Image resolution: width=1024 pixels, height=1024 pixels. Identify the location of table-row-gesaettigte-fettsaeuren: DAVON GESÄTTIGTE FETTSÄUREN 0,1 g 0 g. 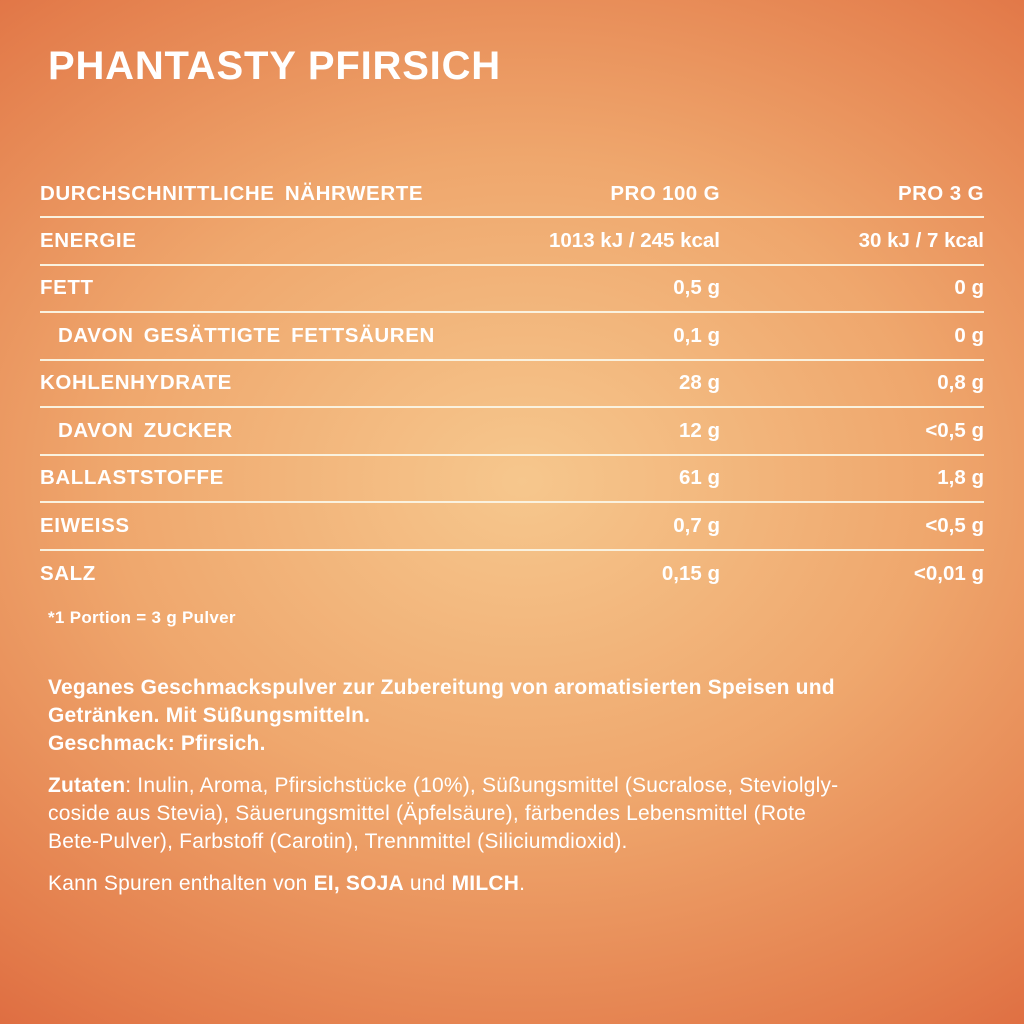
(512, 337).